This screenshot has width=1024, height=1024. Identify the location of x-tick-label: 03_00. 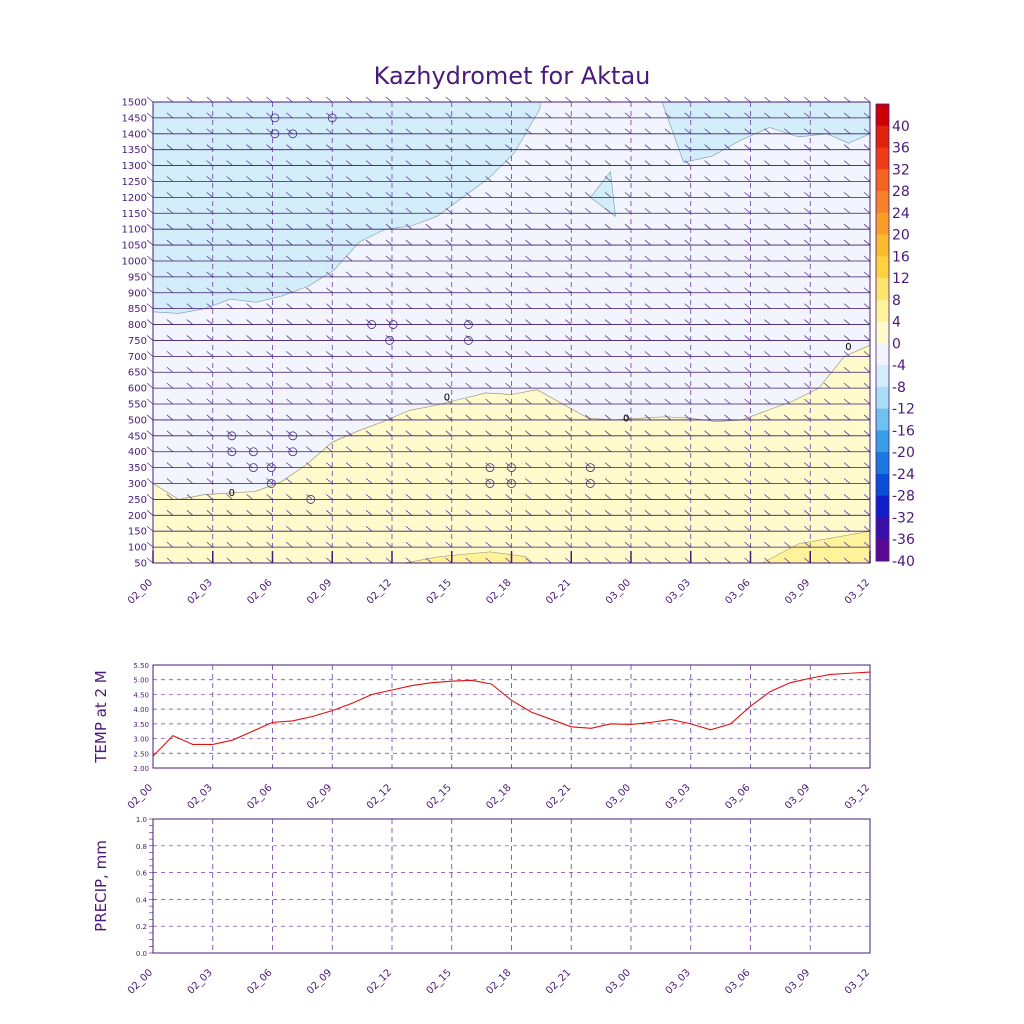
(618, 981).